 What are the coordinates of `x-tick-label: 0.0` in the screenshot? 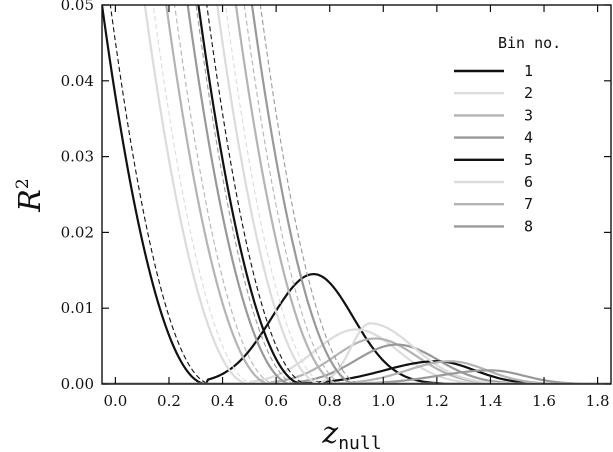 It's located at (115, 401).